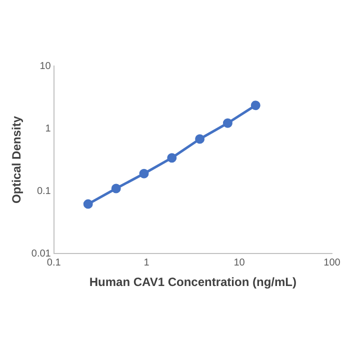 Image resolution: width=350 pixels, height=350 pixels. Describe the element at coordinates (44, 191) in the screenshot. I see `y-tick-label: 0.1` at that location.